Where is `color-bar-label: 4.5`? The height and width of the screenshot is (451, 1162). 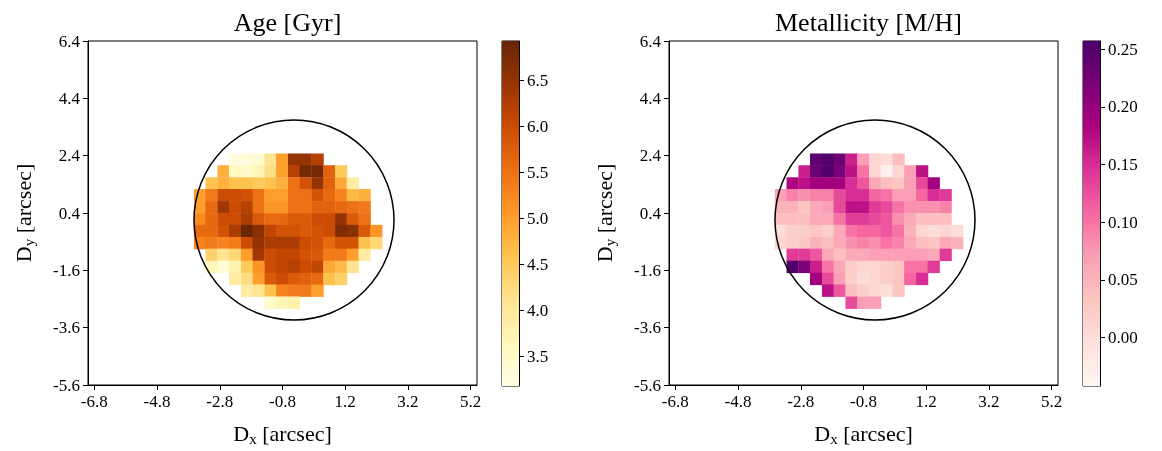 color-bar-label: 4.5 is located at coordinates (538, 265).